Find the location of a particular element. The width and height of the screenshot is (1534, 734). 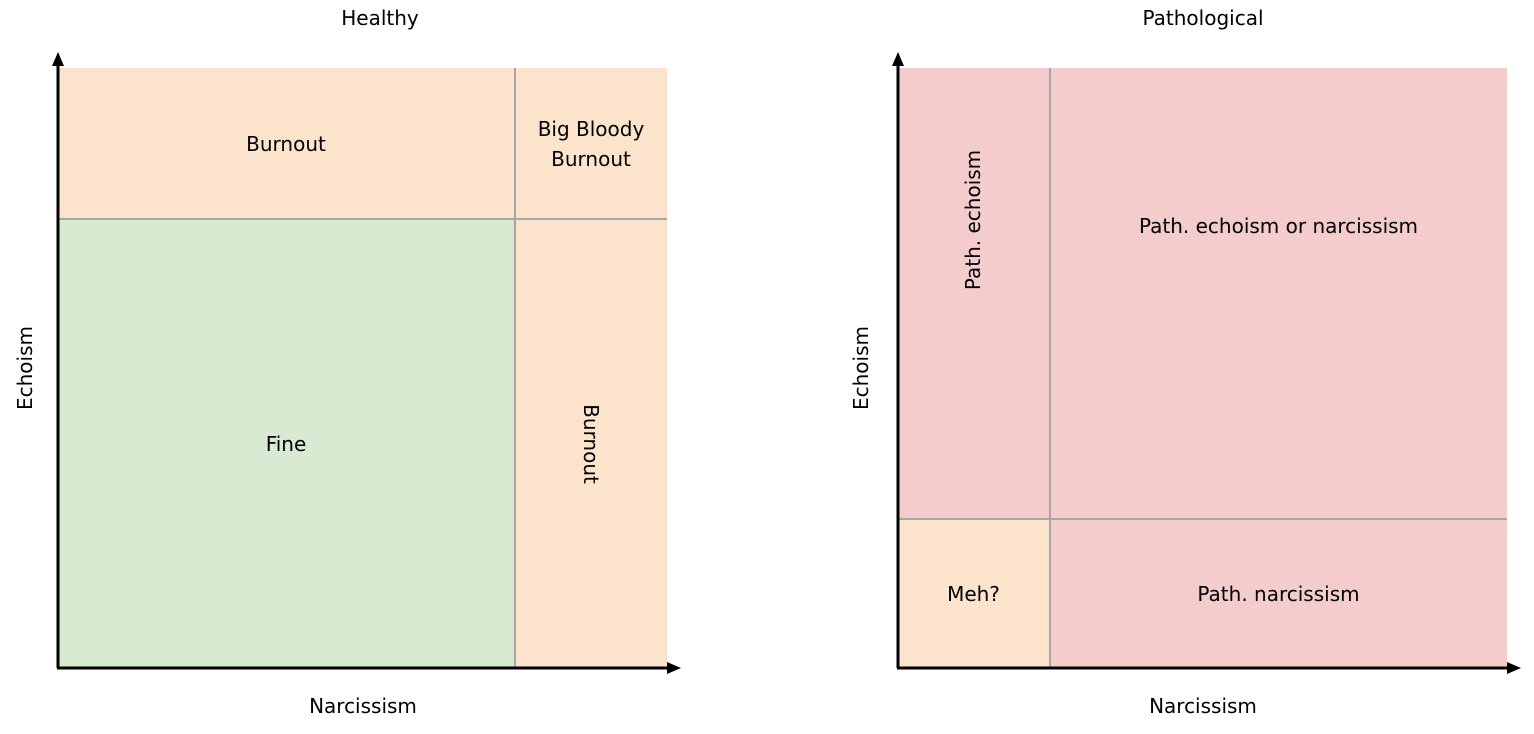

pathological-xlabel: Narcissism is located at coordinates (1203, 706).